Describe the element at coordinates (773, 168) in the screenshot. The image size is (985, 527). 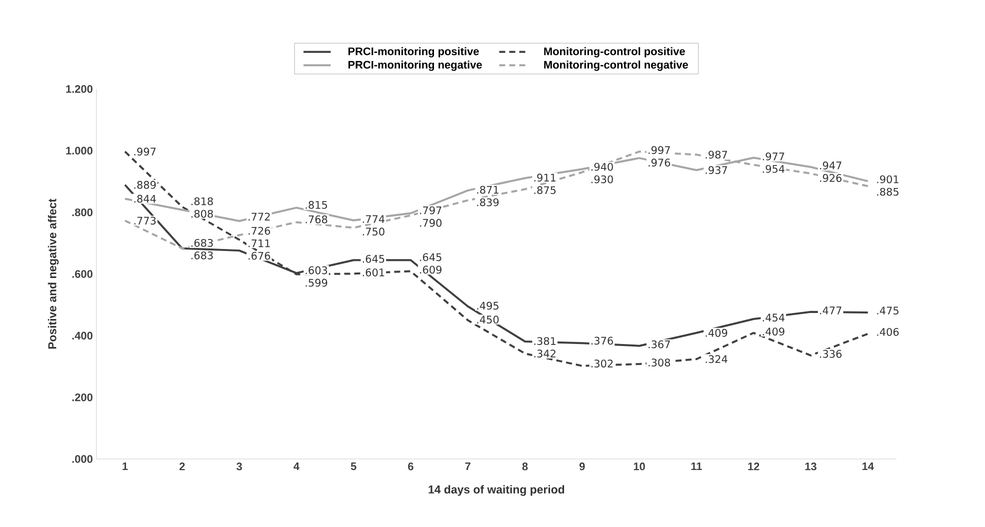
I see `data-label: .954` at that location.